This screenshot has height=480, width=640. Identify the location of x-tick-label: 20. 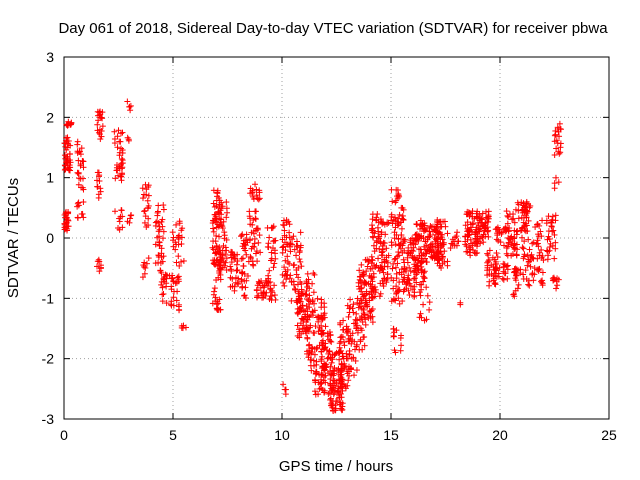
(500, 435).